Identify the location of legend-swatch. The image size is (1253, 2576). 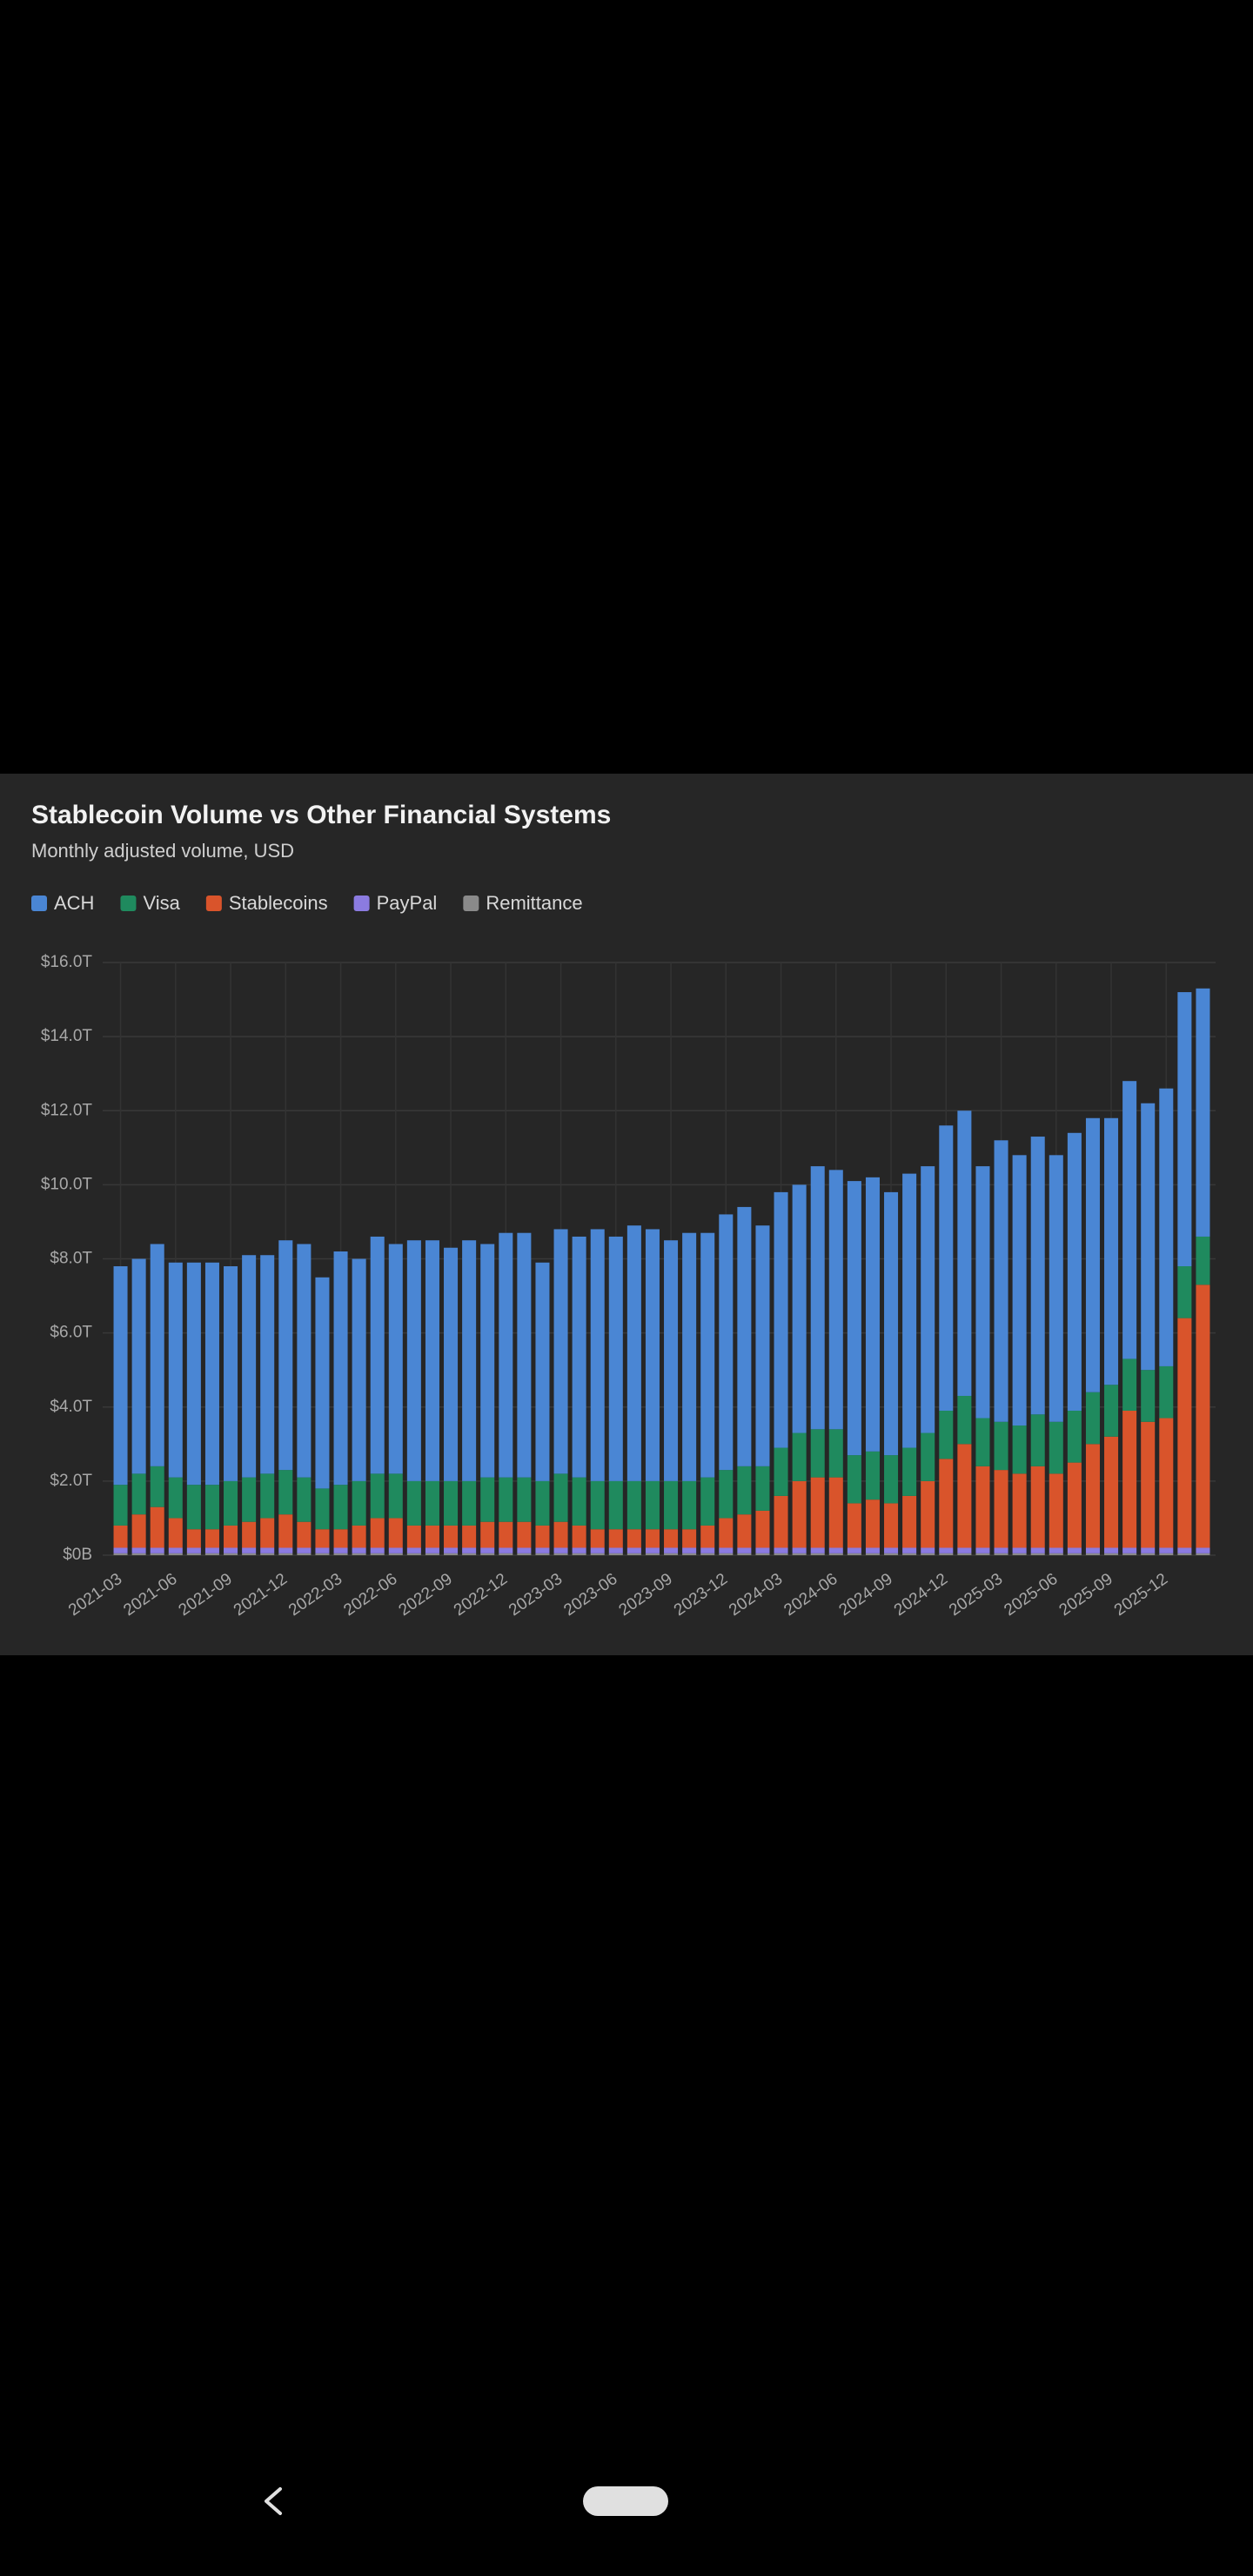
(39, 903).